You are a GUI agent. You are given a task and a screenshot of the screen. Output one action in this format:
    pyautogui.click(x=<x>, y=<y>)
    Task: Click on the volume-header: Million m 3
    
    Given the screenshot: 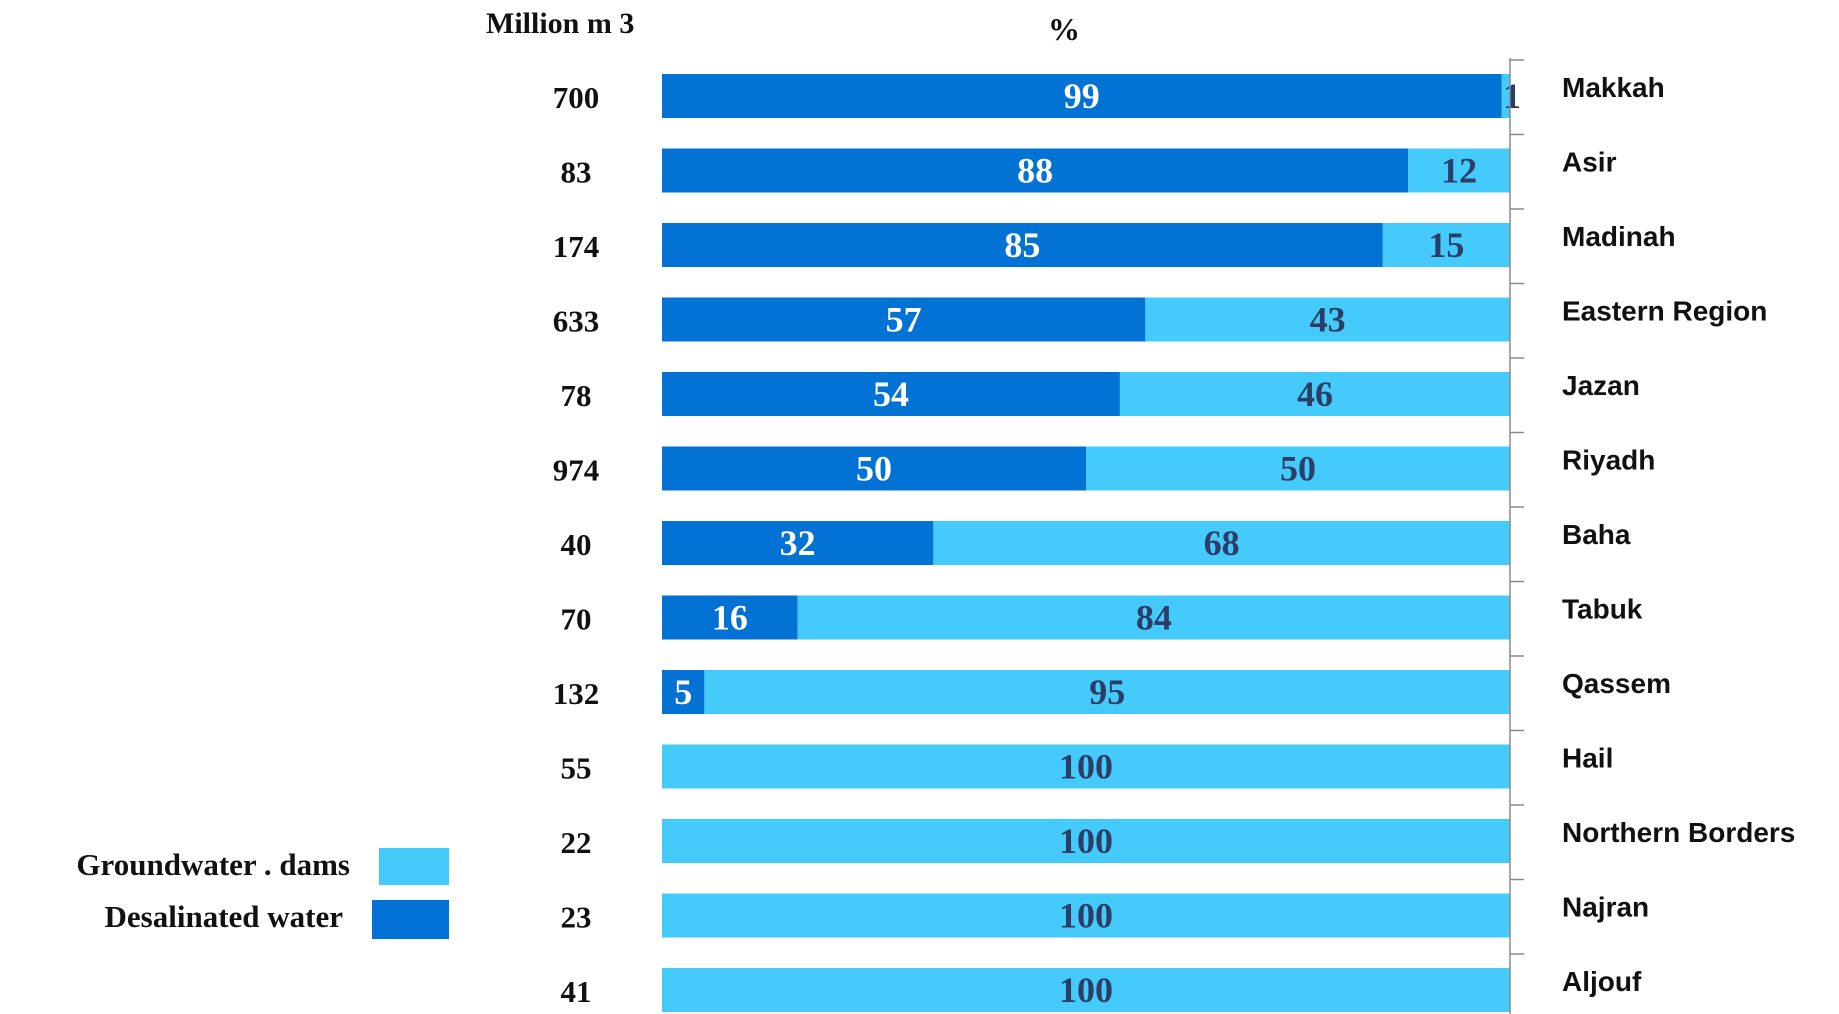 What is the action you would take?
    pyautogui.click(x=560, y=23)
    